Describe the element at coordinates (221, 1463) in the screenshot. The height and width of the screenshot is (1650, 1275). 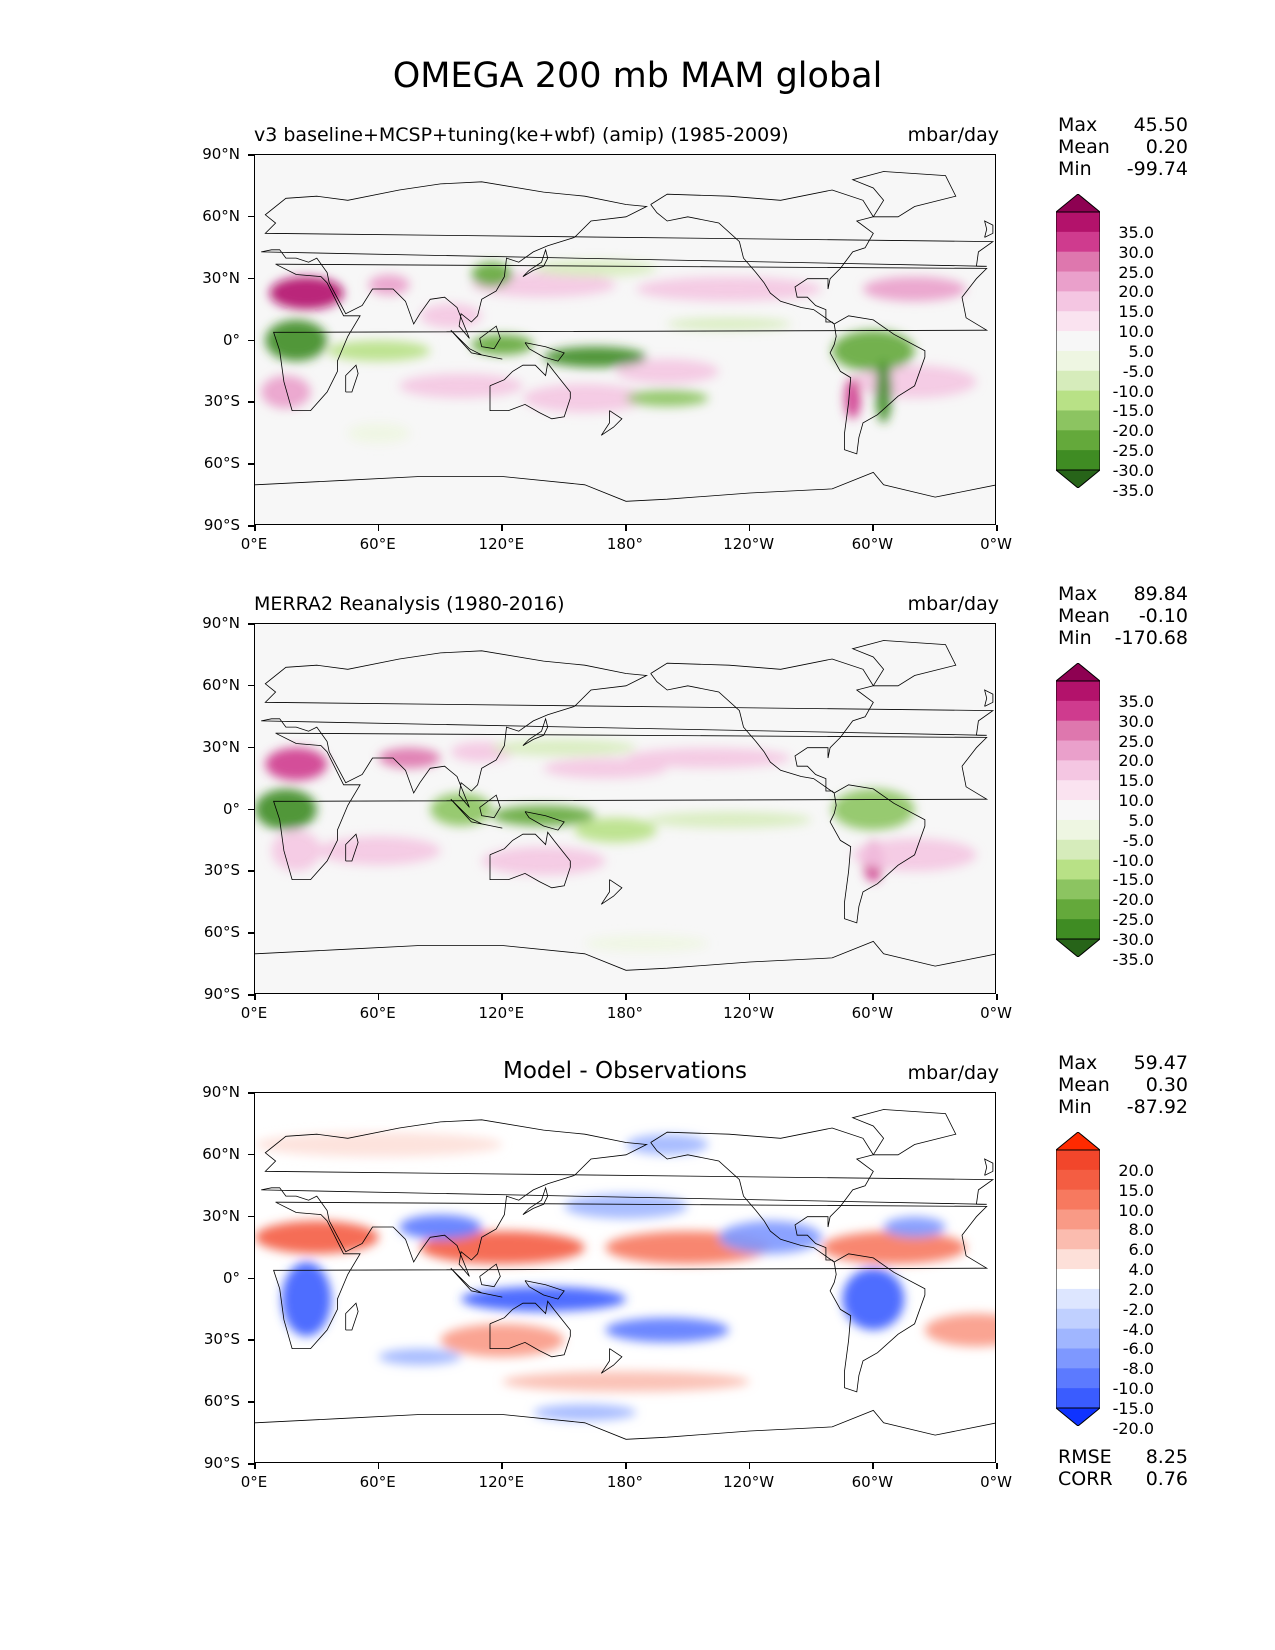
I see `lat-tick-label: 90°S` at that location.